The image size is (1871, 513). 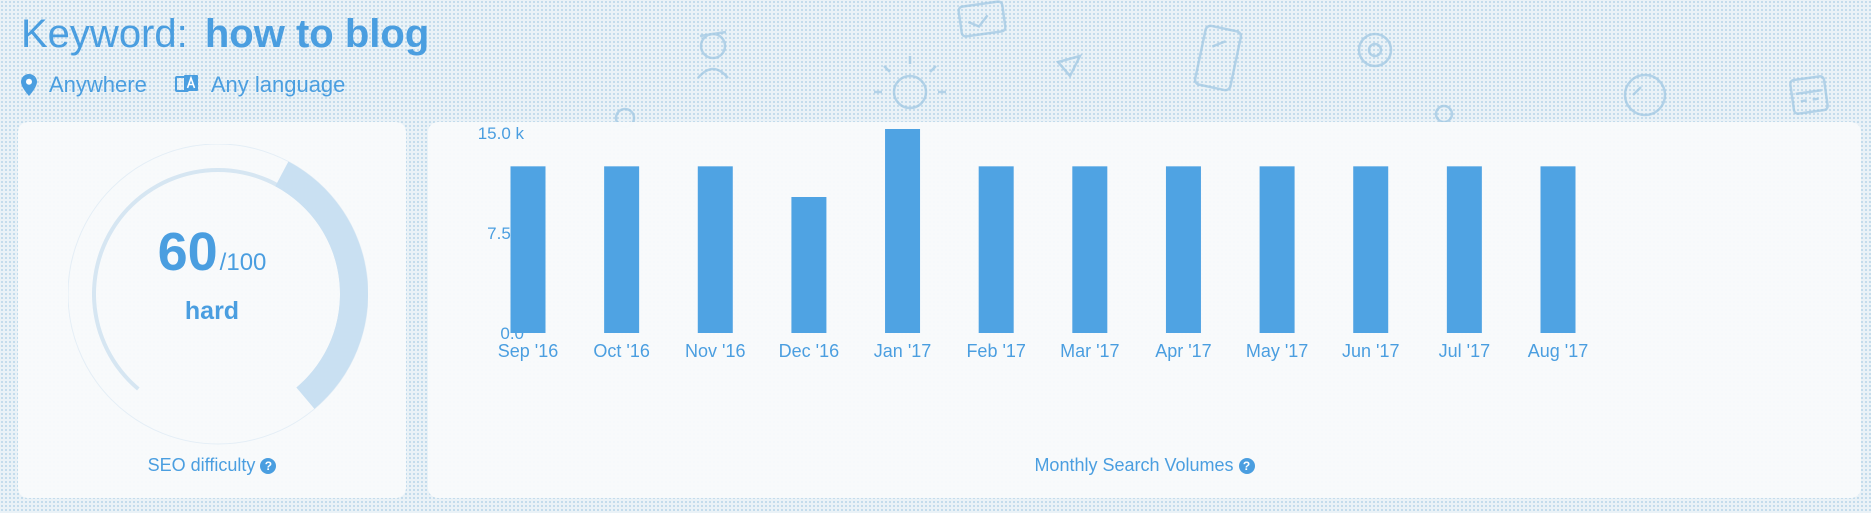 What do you see at coordinates (902, 351) in the screenshot?
I see `x-tick-label: Jan '17` at bounding box center [902, 351].